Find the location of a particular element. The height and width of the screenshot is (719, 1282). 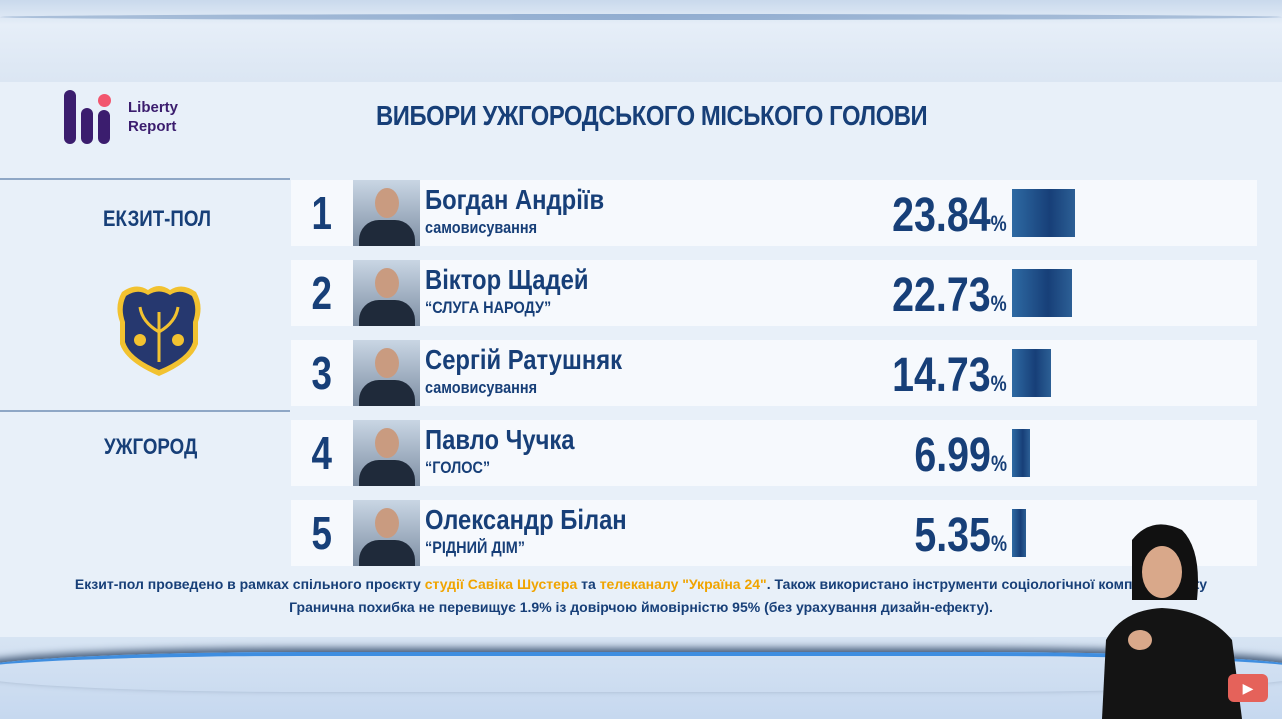

candidate-name: Павло Чучка is located at coordinates (500, 439).